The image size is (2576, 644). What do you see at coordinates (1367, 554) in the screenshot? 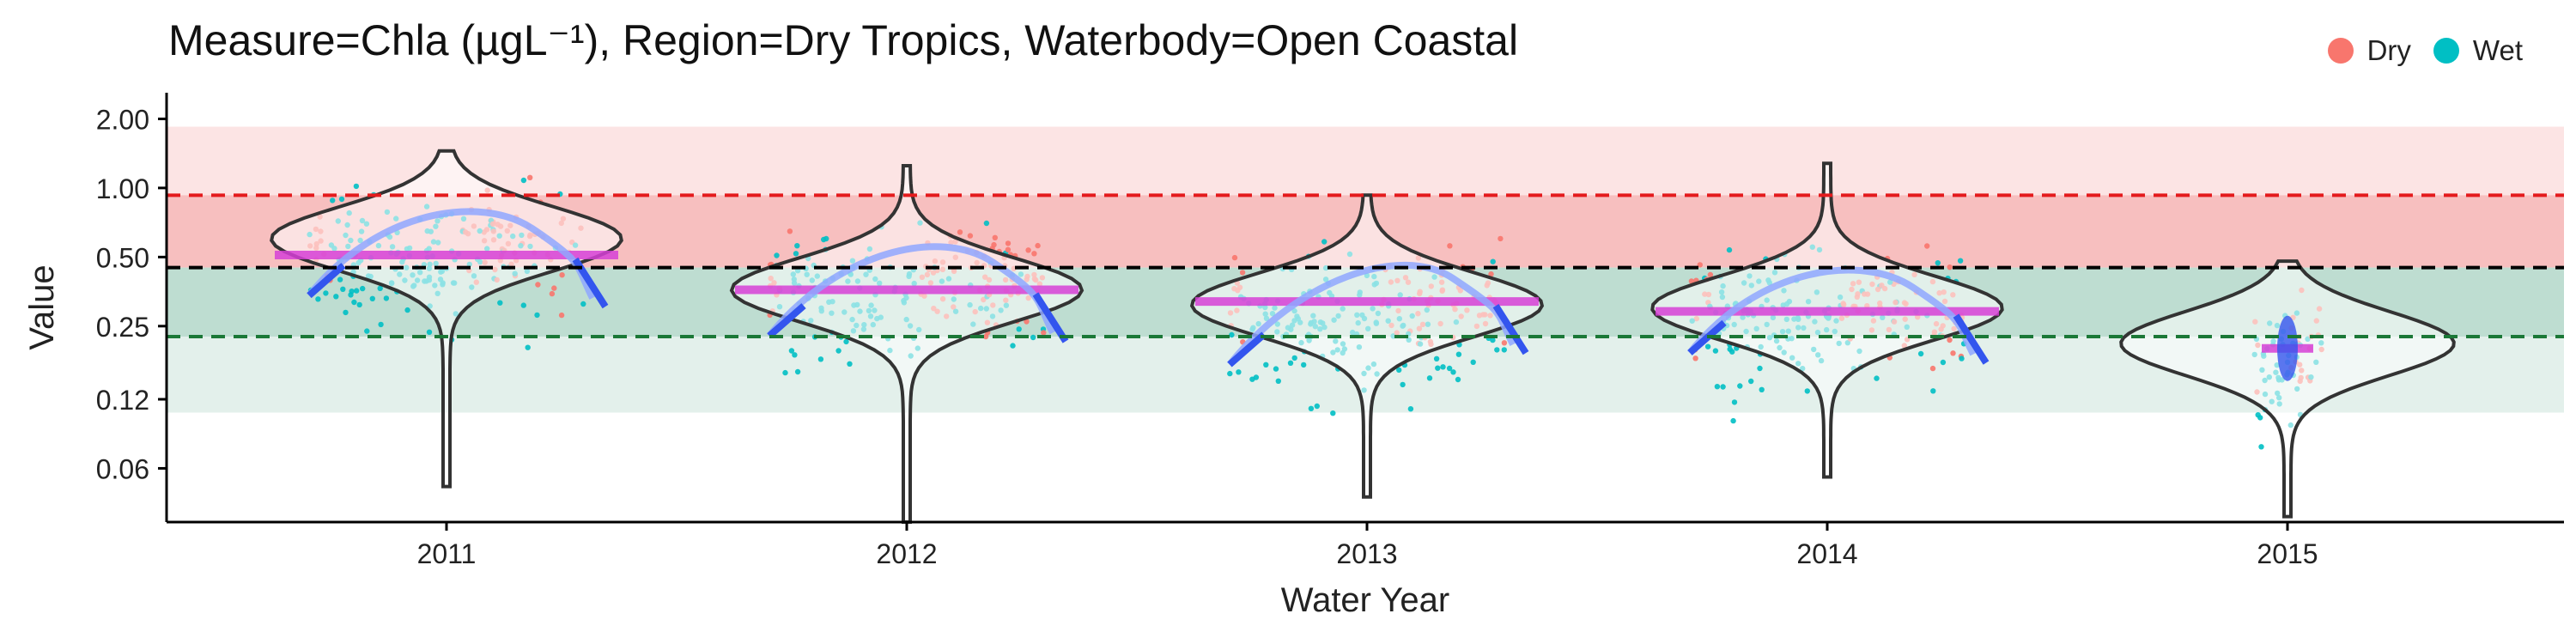
I see `x-tick-label-2013: 2013` at bounding box center [1367, 554].